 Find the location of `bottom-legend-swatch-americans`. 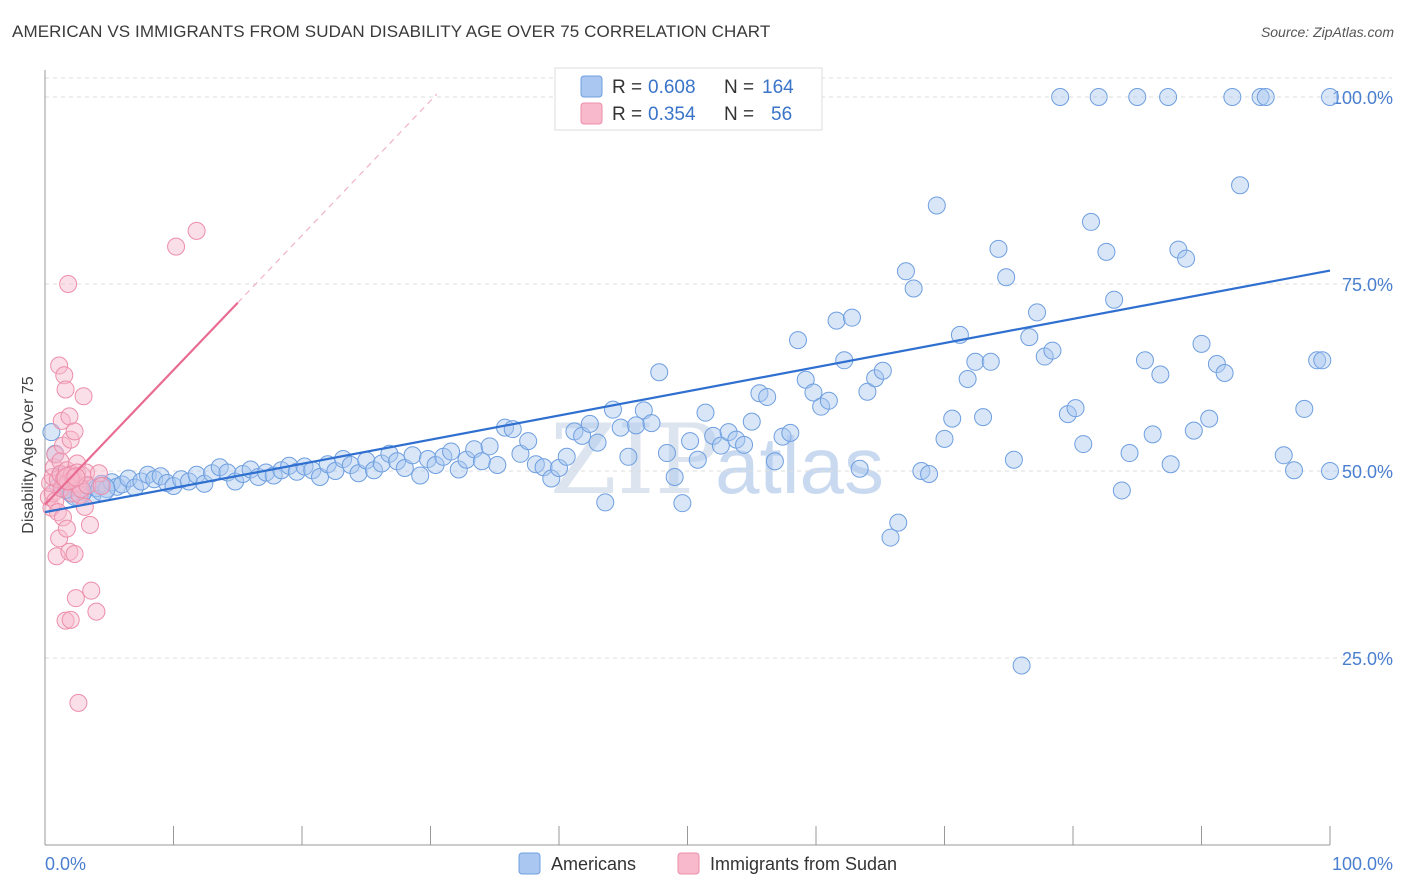

bottom-legend-swatch-americans is located at coordinates (529, 863).